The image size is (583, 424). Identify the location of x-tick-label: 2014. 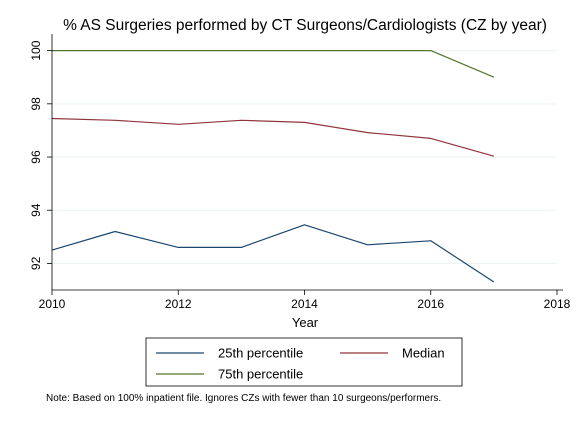
(304, 304).